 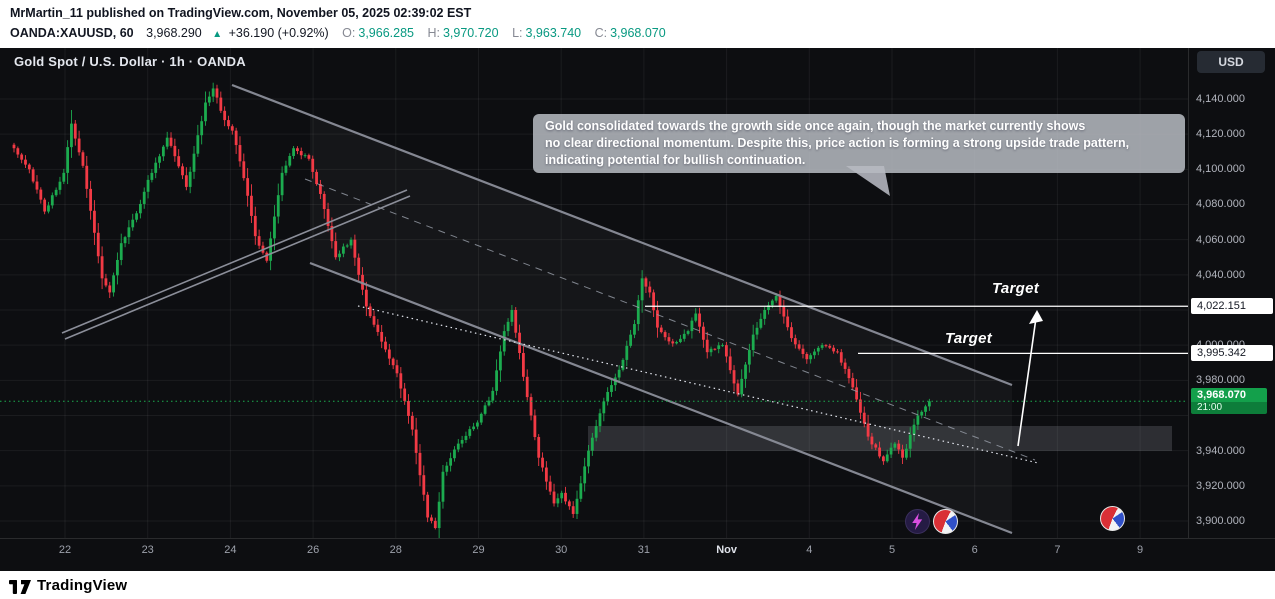 I want to click on last-price-badge: 3,968.070 21:00, so click(x=1229, y=401).